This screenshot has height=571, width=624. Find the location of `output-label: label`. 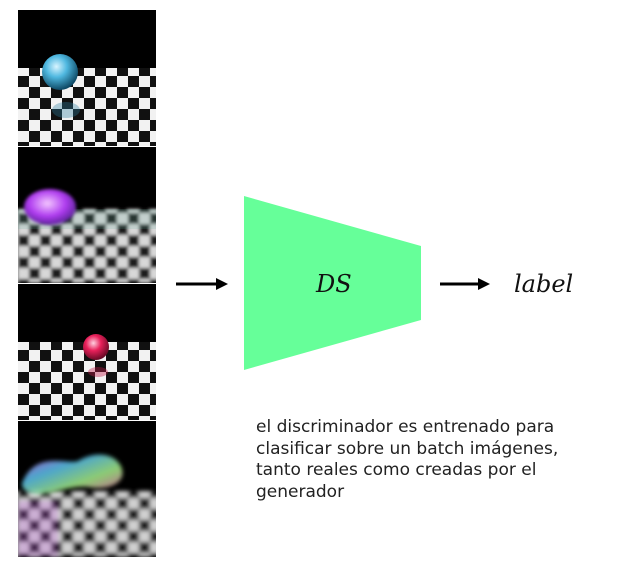

output-label: label is located at coordinates (544, 284).